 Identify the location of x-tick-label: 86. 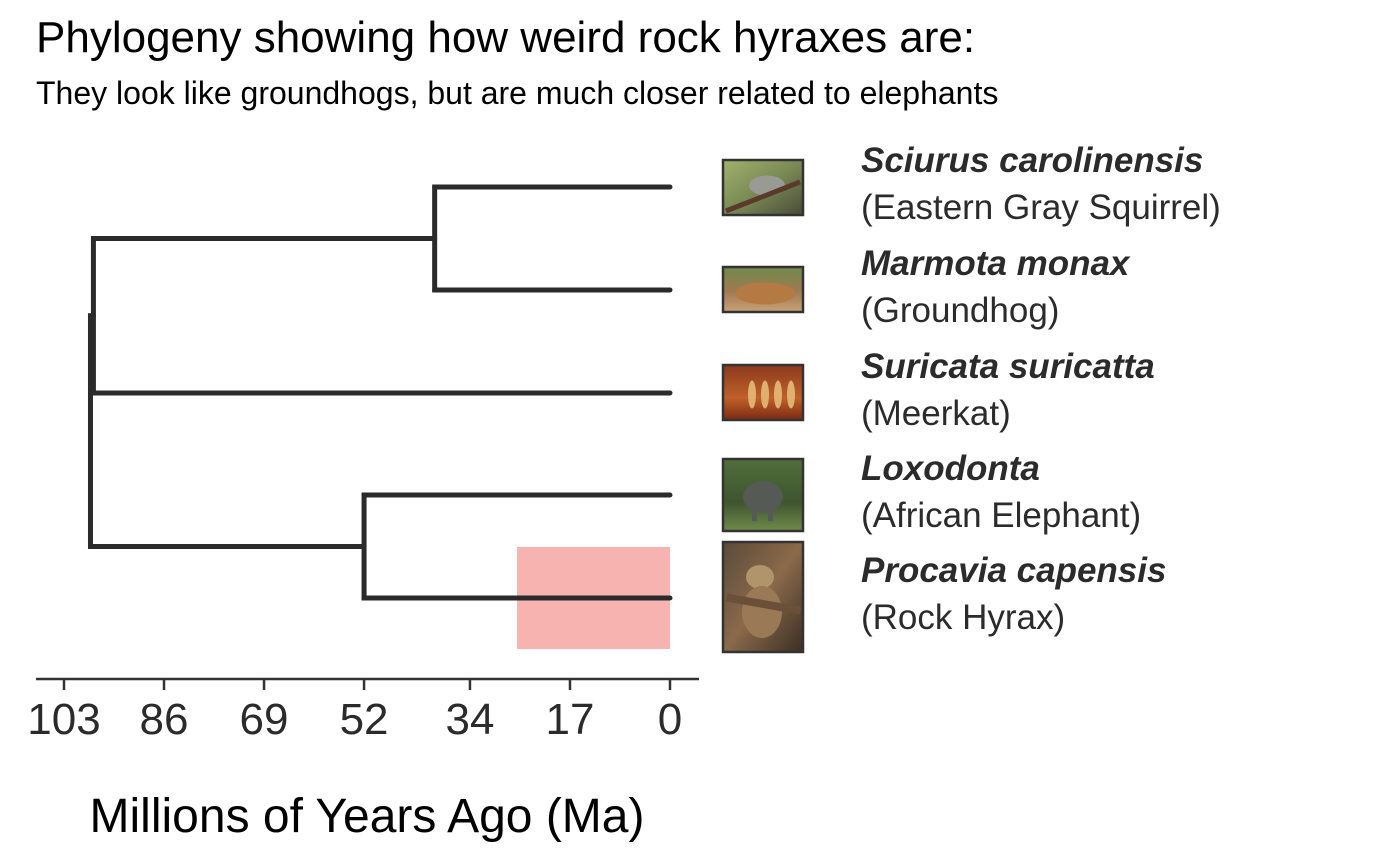
(164, 719).